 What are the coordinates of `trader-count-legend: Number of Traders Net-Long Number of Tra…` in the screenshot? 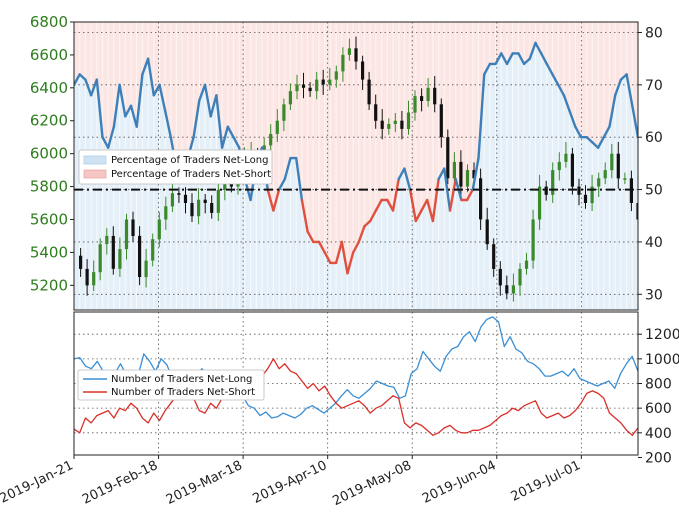 It's located at (171, 385).